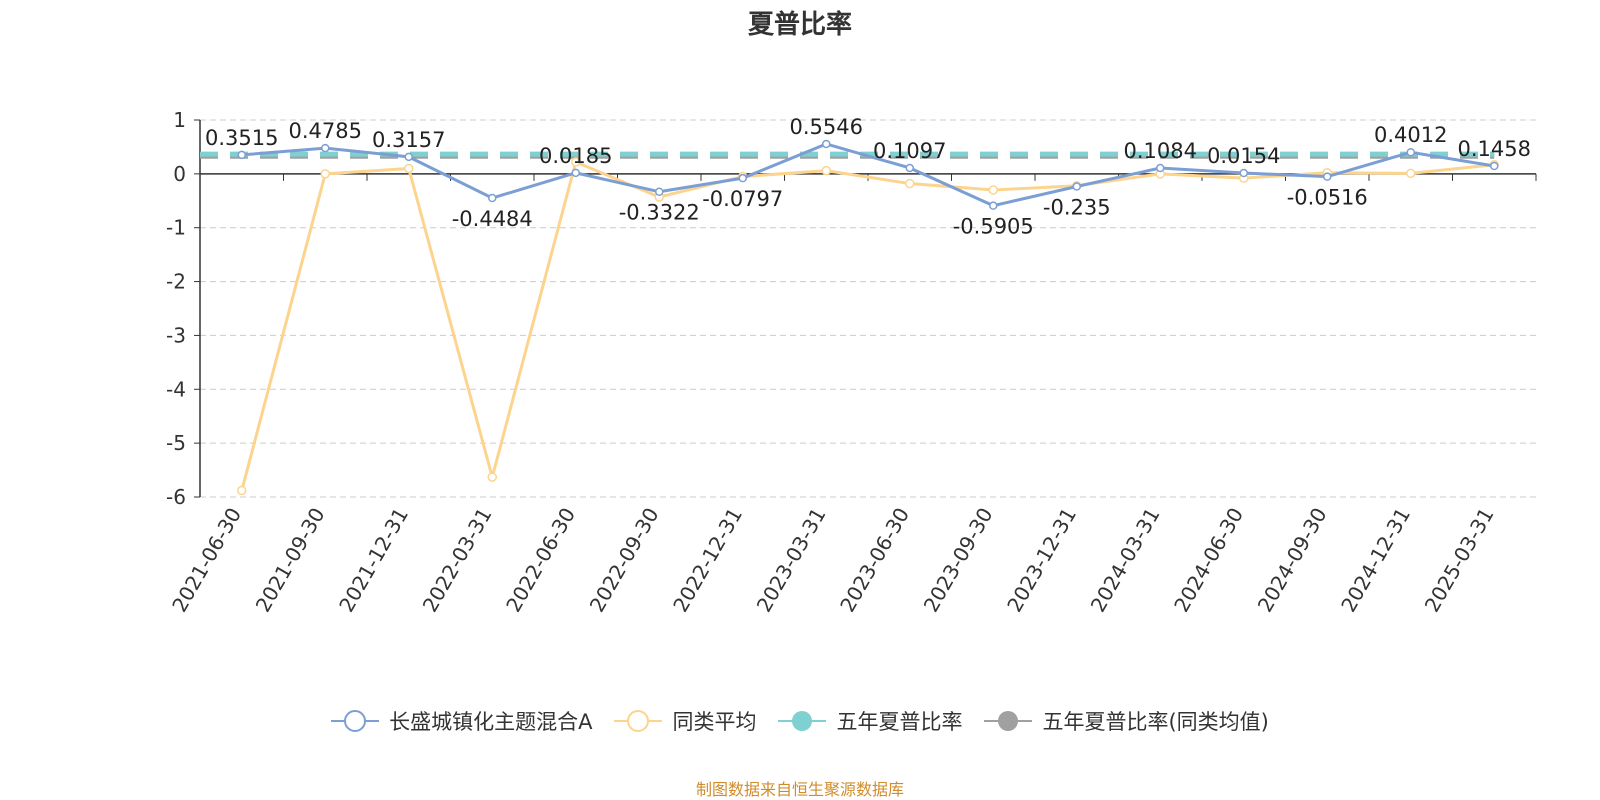 The width and height of the screenshot is (1600, 800). Describe the element at coordinates (1327, 198) in the screenshot. I see `fund-data-label: -0.0516` at that location.